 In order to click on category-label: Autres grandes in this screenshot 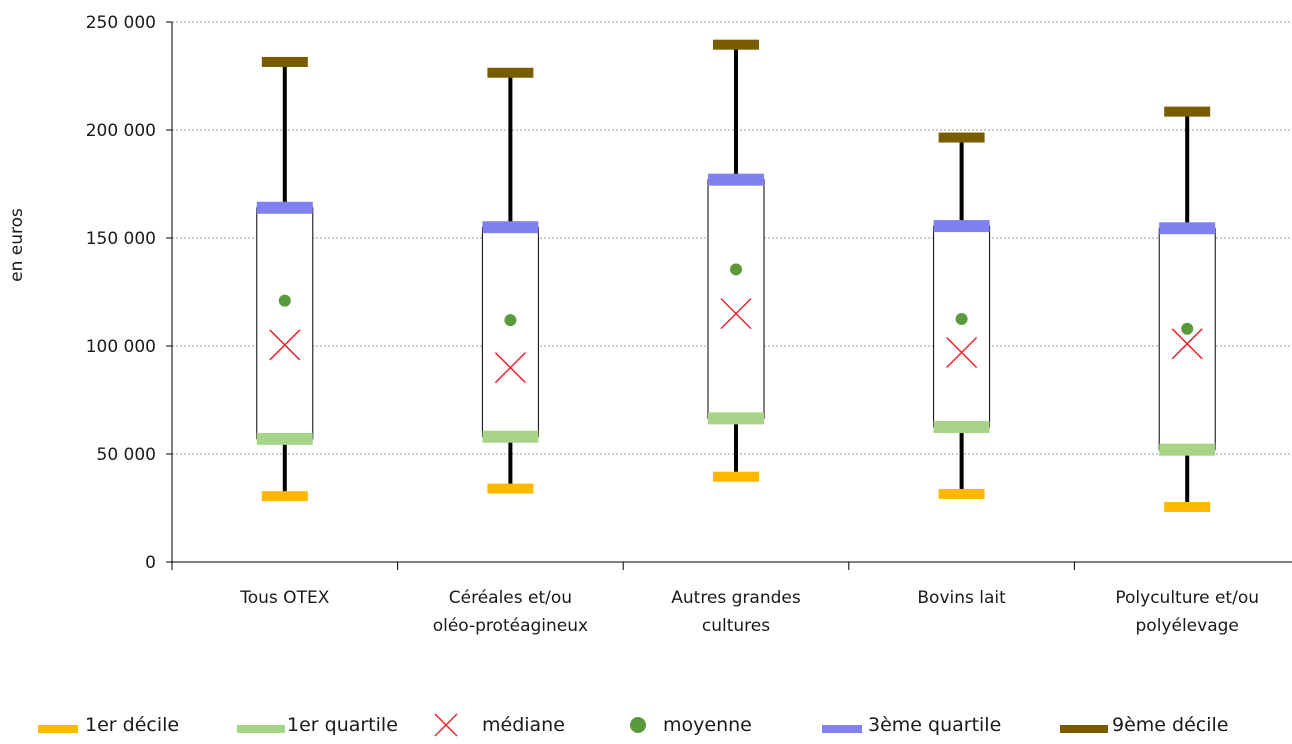, I will do `click(736, 598)`.